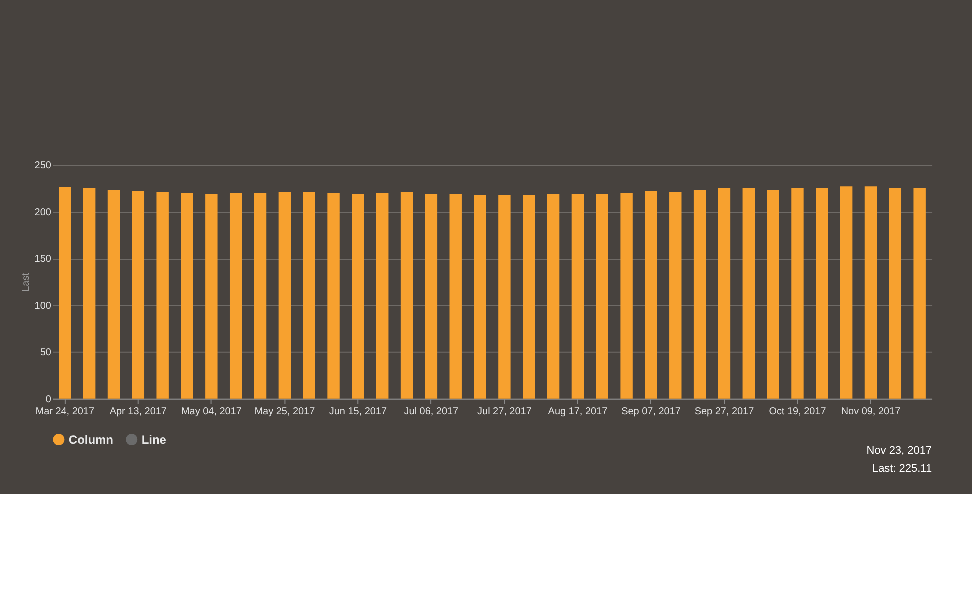 The height and width of the screenshot is (612, 972). I want to click on legend-label: Column, so click(91, 439).